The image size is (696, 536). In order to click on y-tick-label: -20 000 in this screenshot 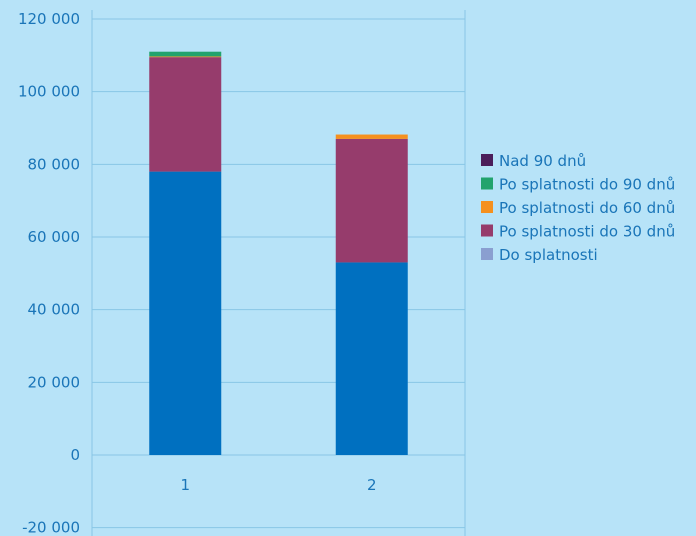, I will do `click(51, 527)`.